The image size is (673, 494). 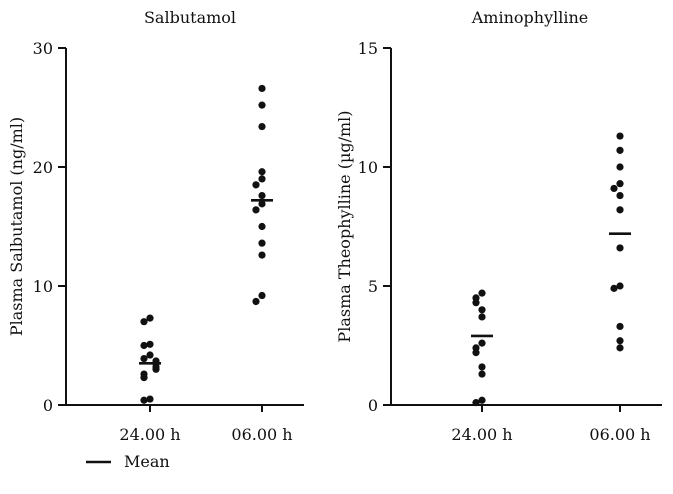 I want to click on y-axis-label: Plasma Theophylline (µg/ml), so click(x=344, y=226).